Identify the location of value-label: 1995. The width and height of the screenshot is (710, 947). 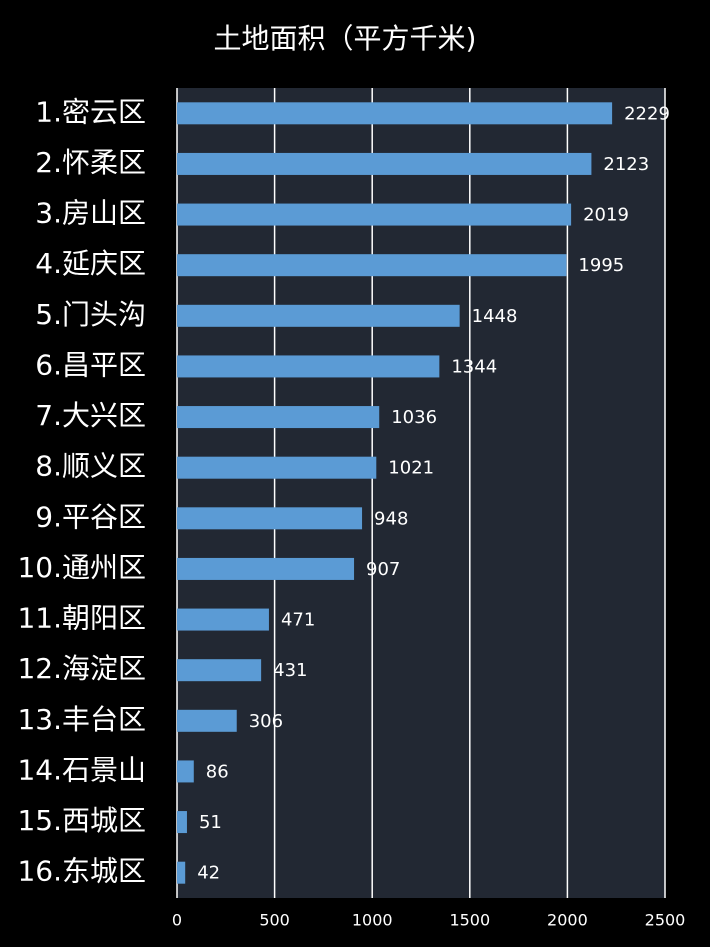
(601, 265).